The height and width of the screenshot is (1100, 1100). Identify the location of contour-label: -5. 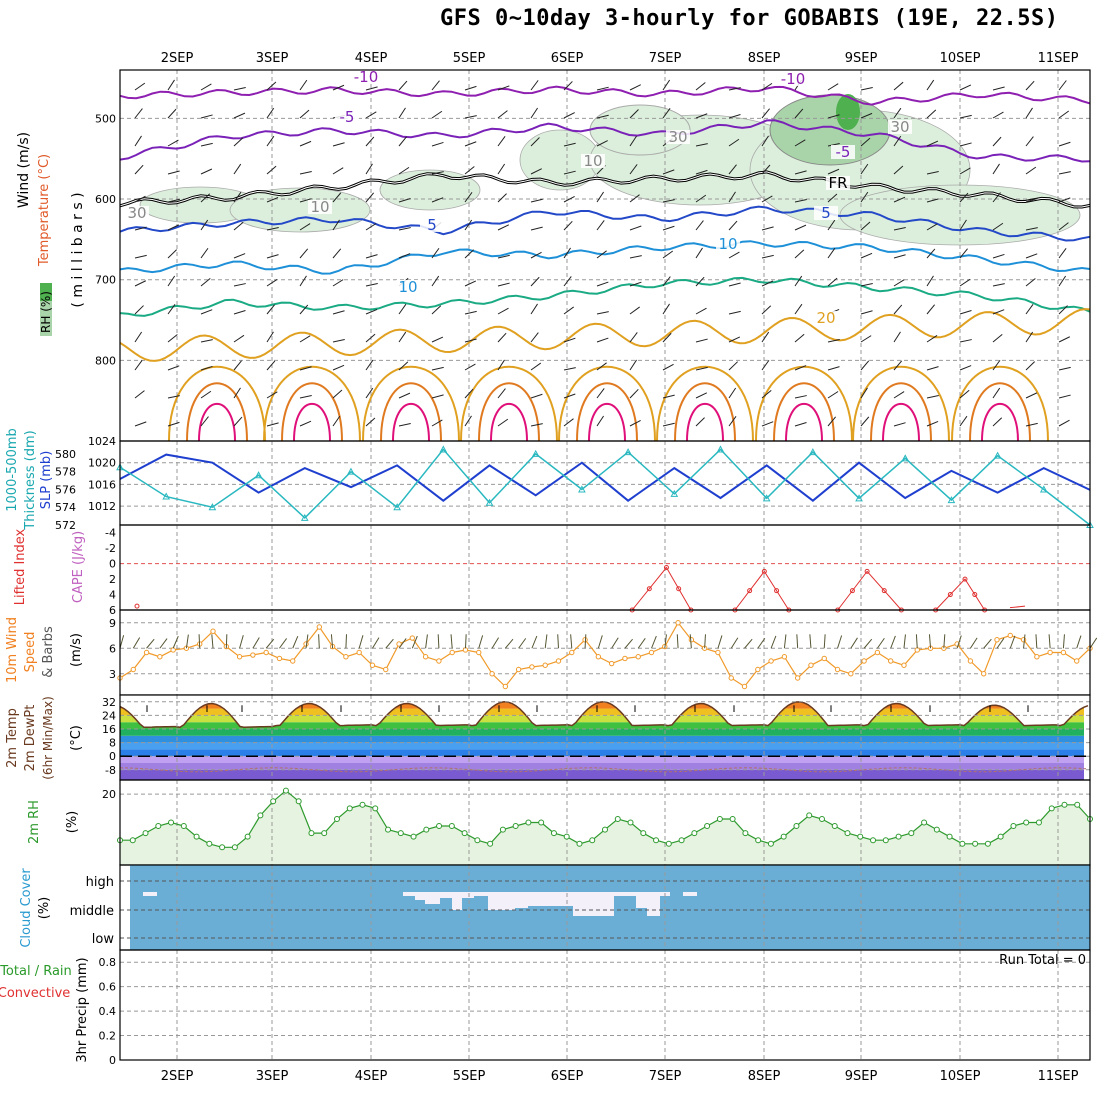
(347, 117).